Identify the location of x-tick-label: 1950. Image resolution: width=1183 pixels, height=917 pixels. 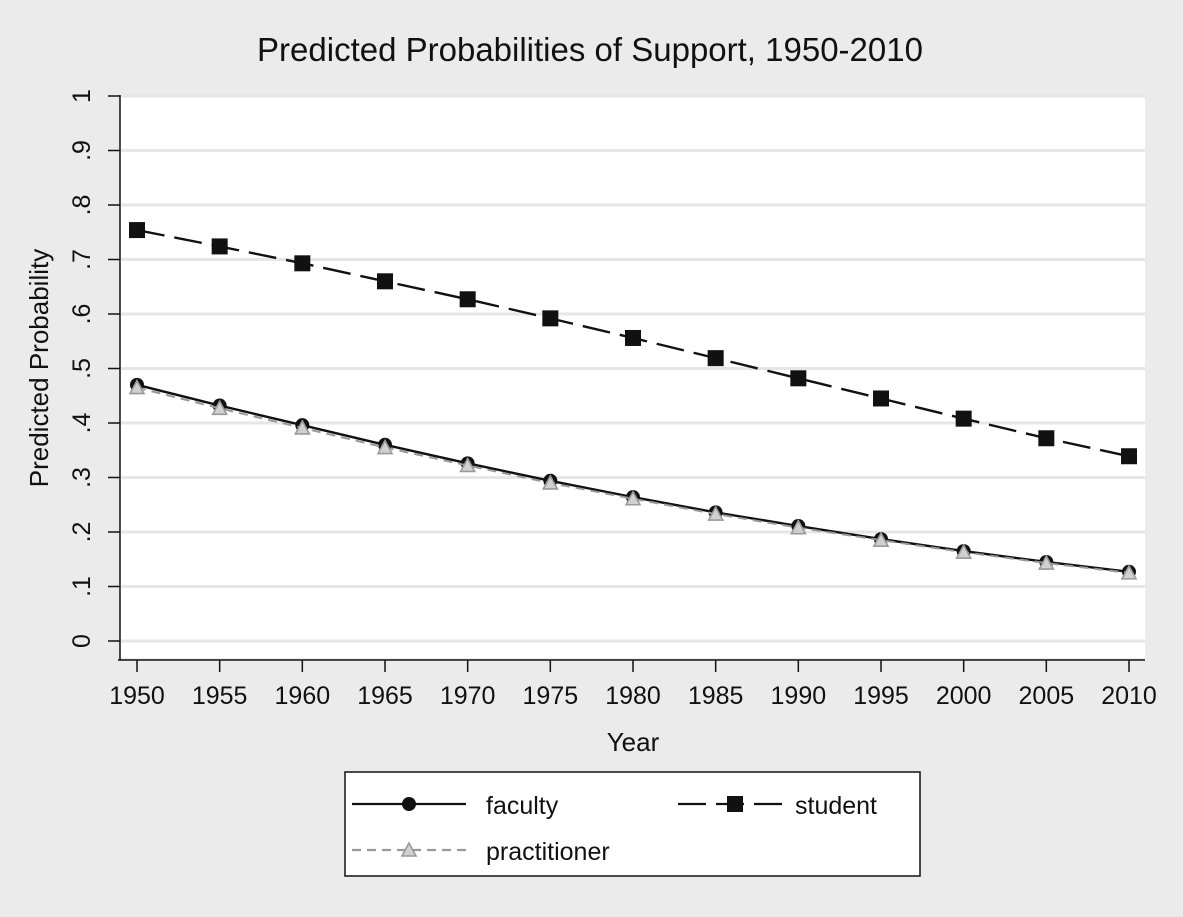
(137, 696).